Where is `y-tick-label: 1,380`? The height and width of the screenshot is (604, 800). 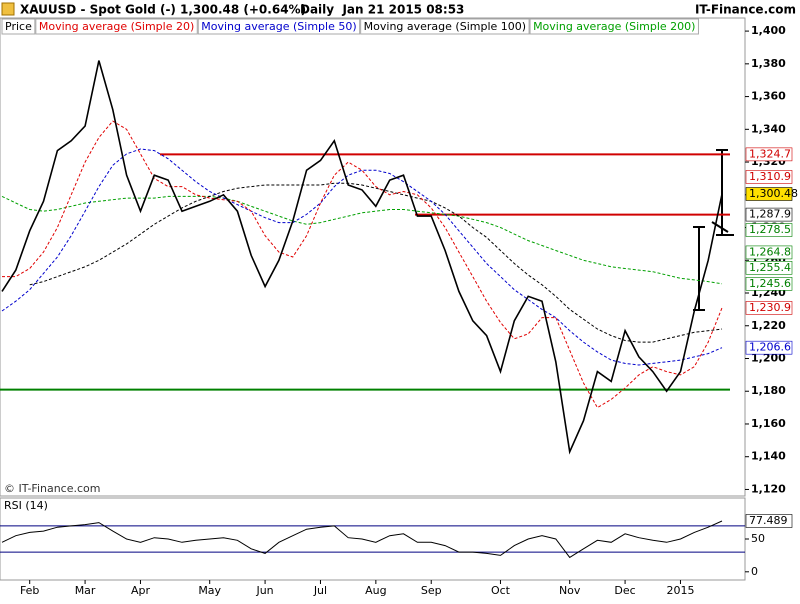
y-tick-label: 1,380 is located at coordinates (768, 63).